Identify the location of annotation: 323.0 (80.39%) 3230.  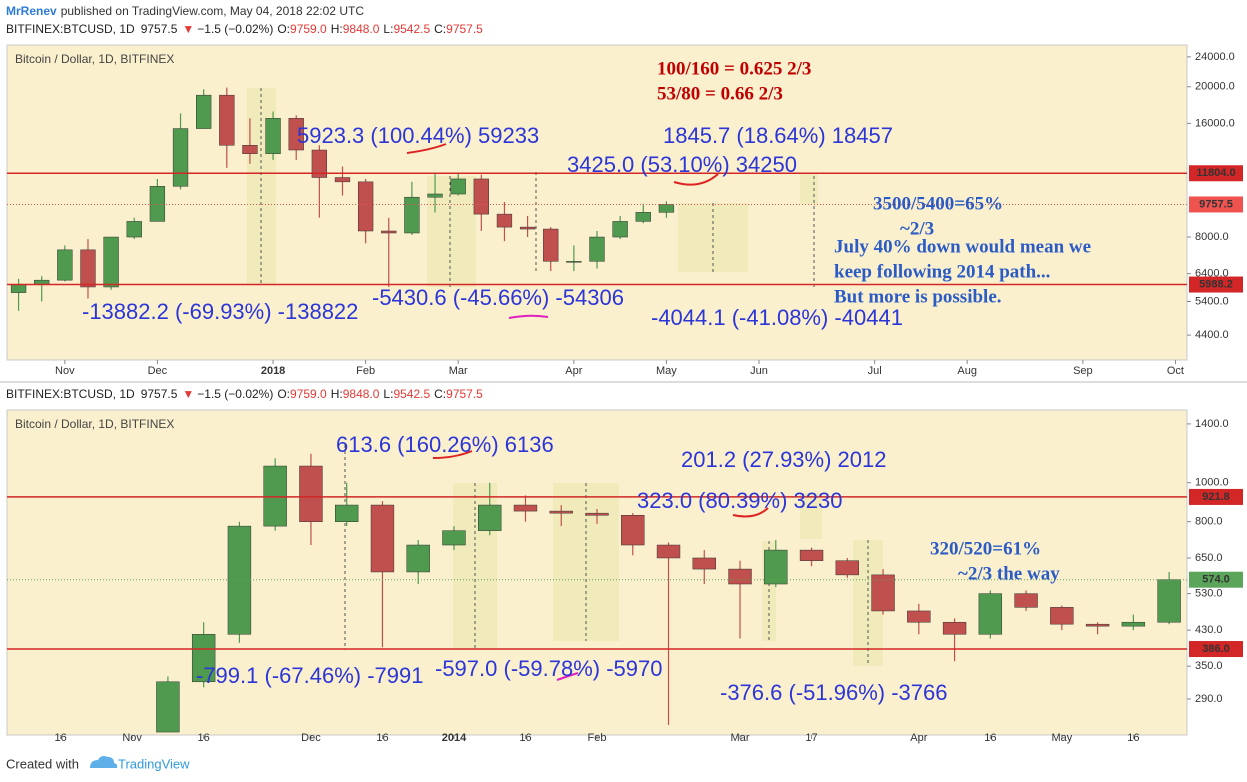
(740, 500).